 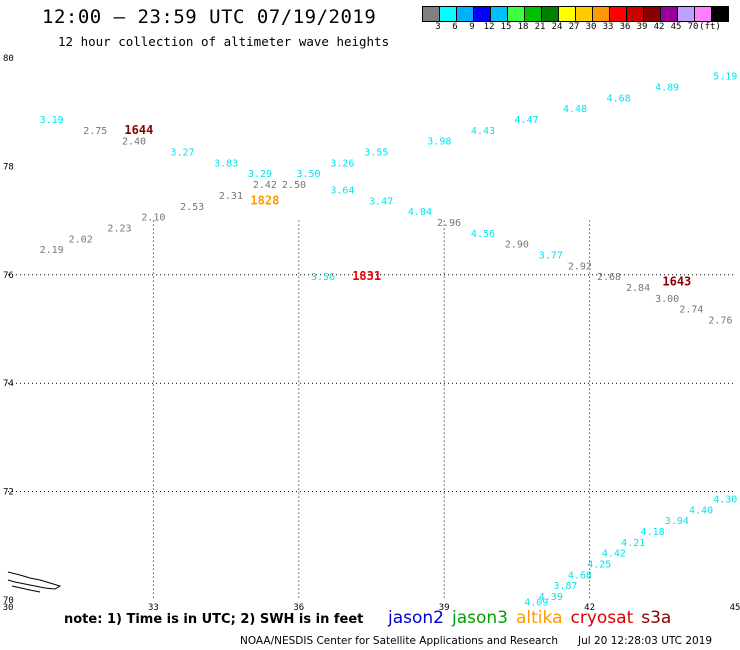 What do you see at coordinates (693, 27) in the screenshot?
I see `legend-label: 70` at bounding box center [693, 27].